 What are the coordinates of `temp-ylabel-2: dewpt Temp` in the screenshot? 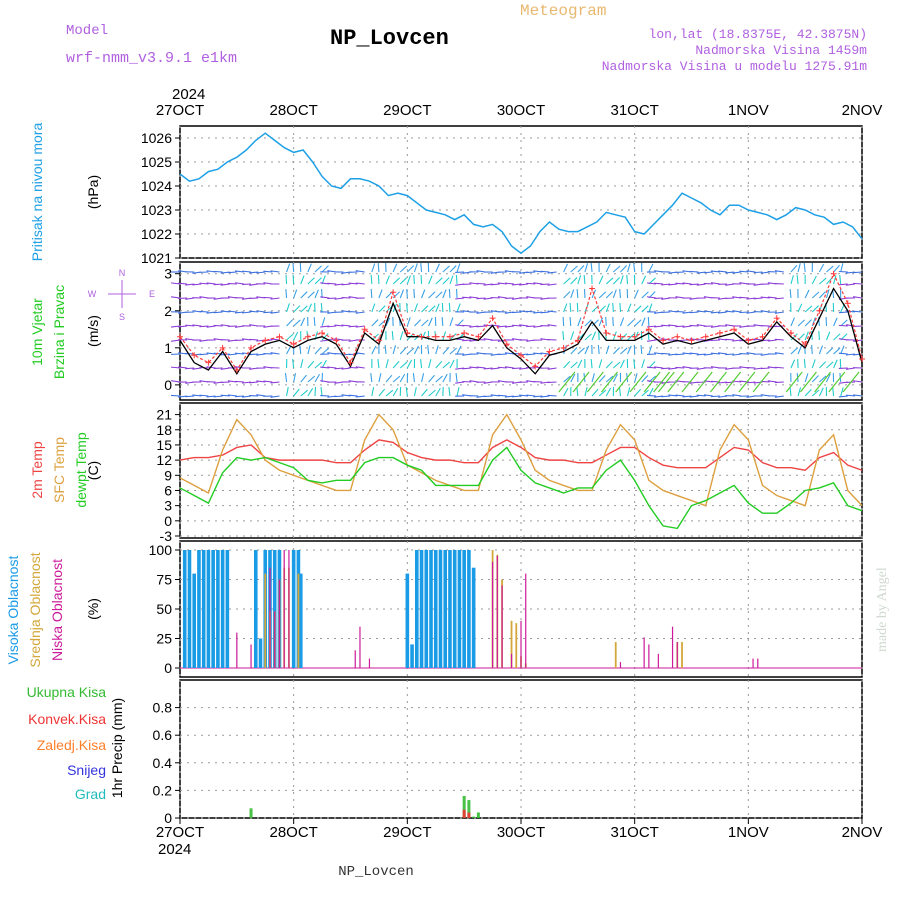 It's located at (81, 469).